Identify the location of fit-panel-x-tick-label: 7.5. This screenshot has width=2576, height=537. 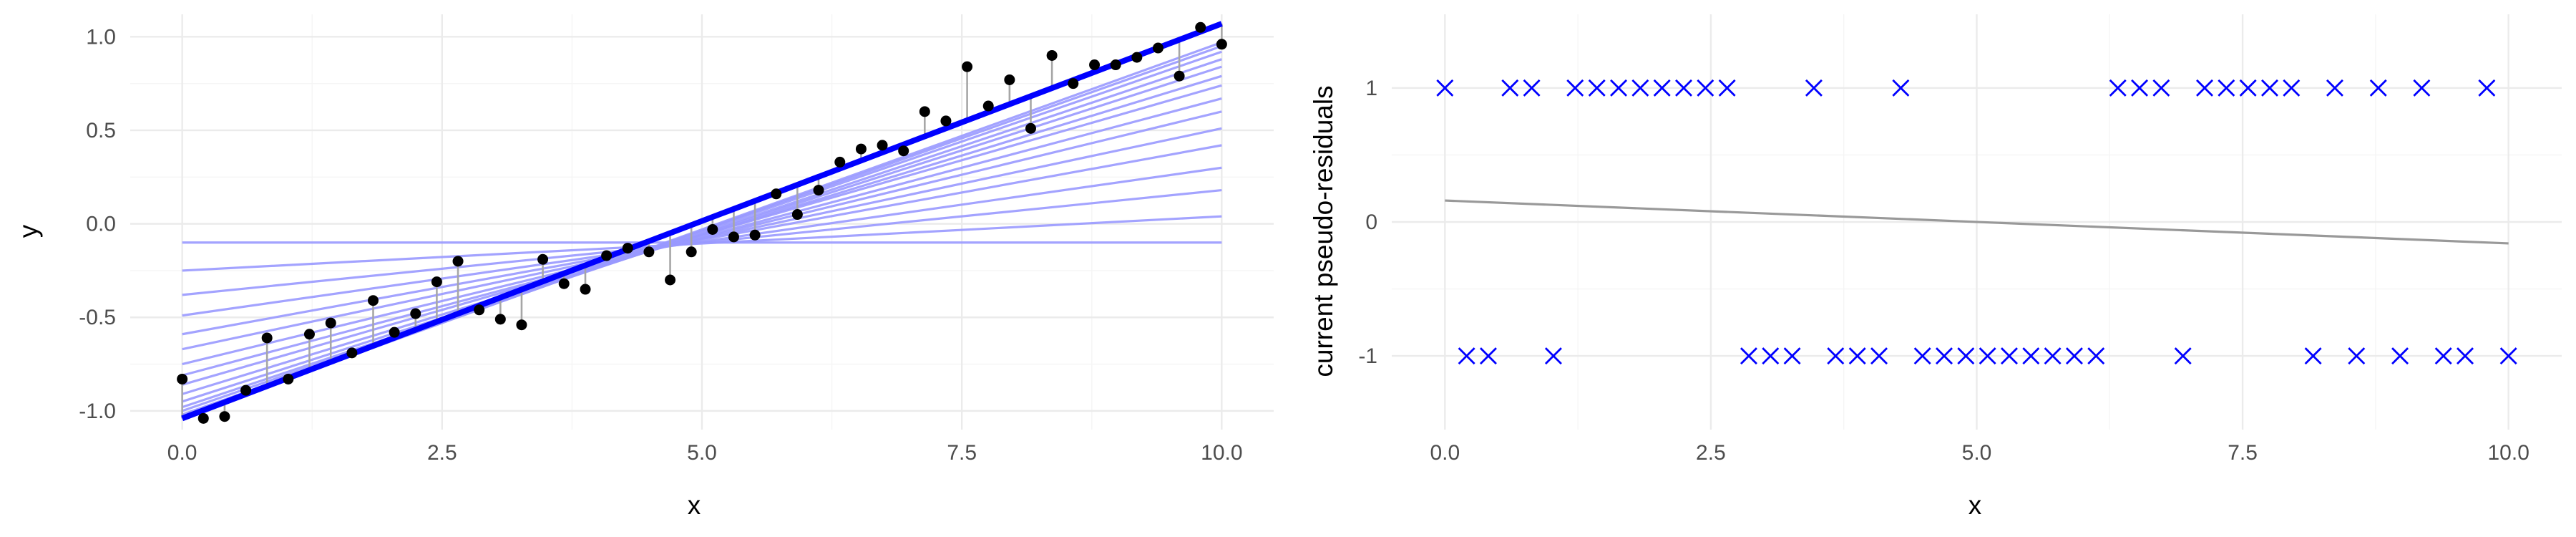
(962, 453).